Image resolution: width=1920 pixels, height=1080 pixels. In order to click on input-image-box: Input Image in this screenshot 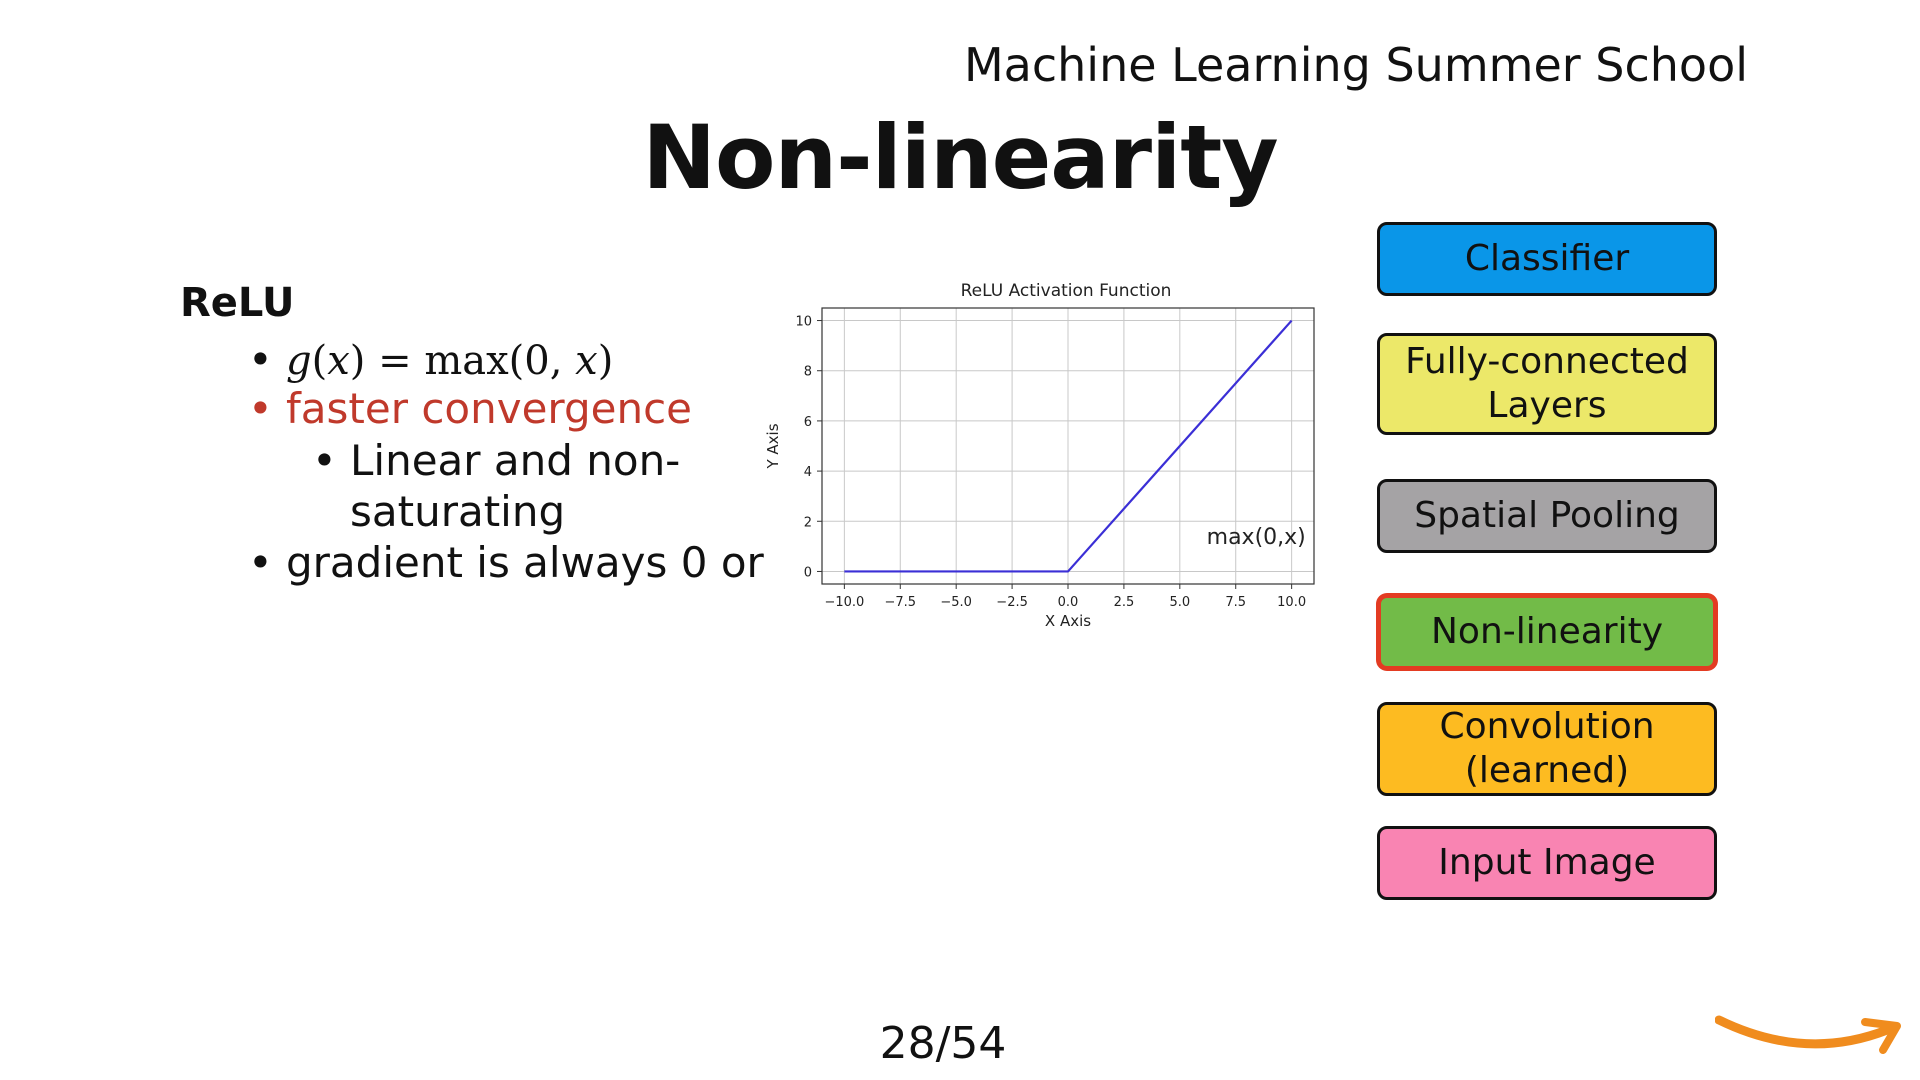, I will do `click(1547, 863)`.